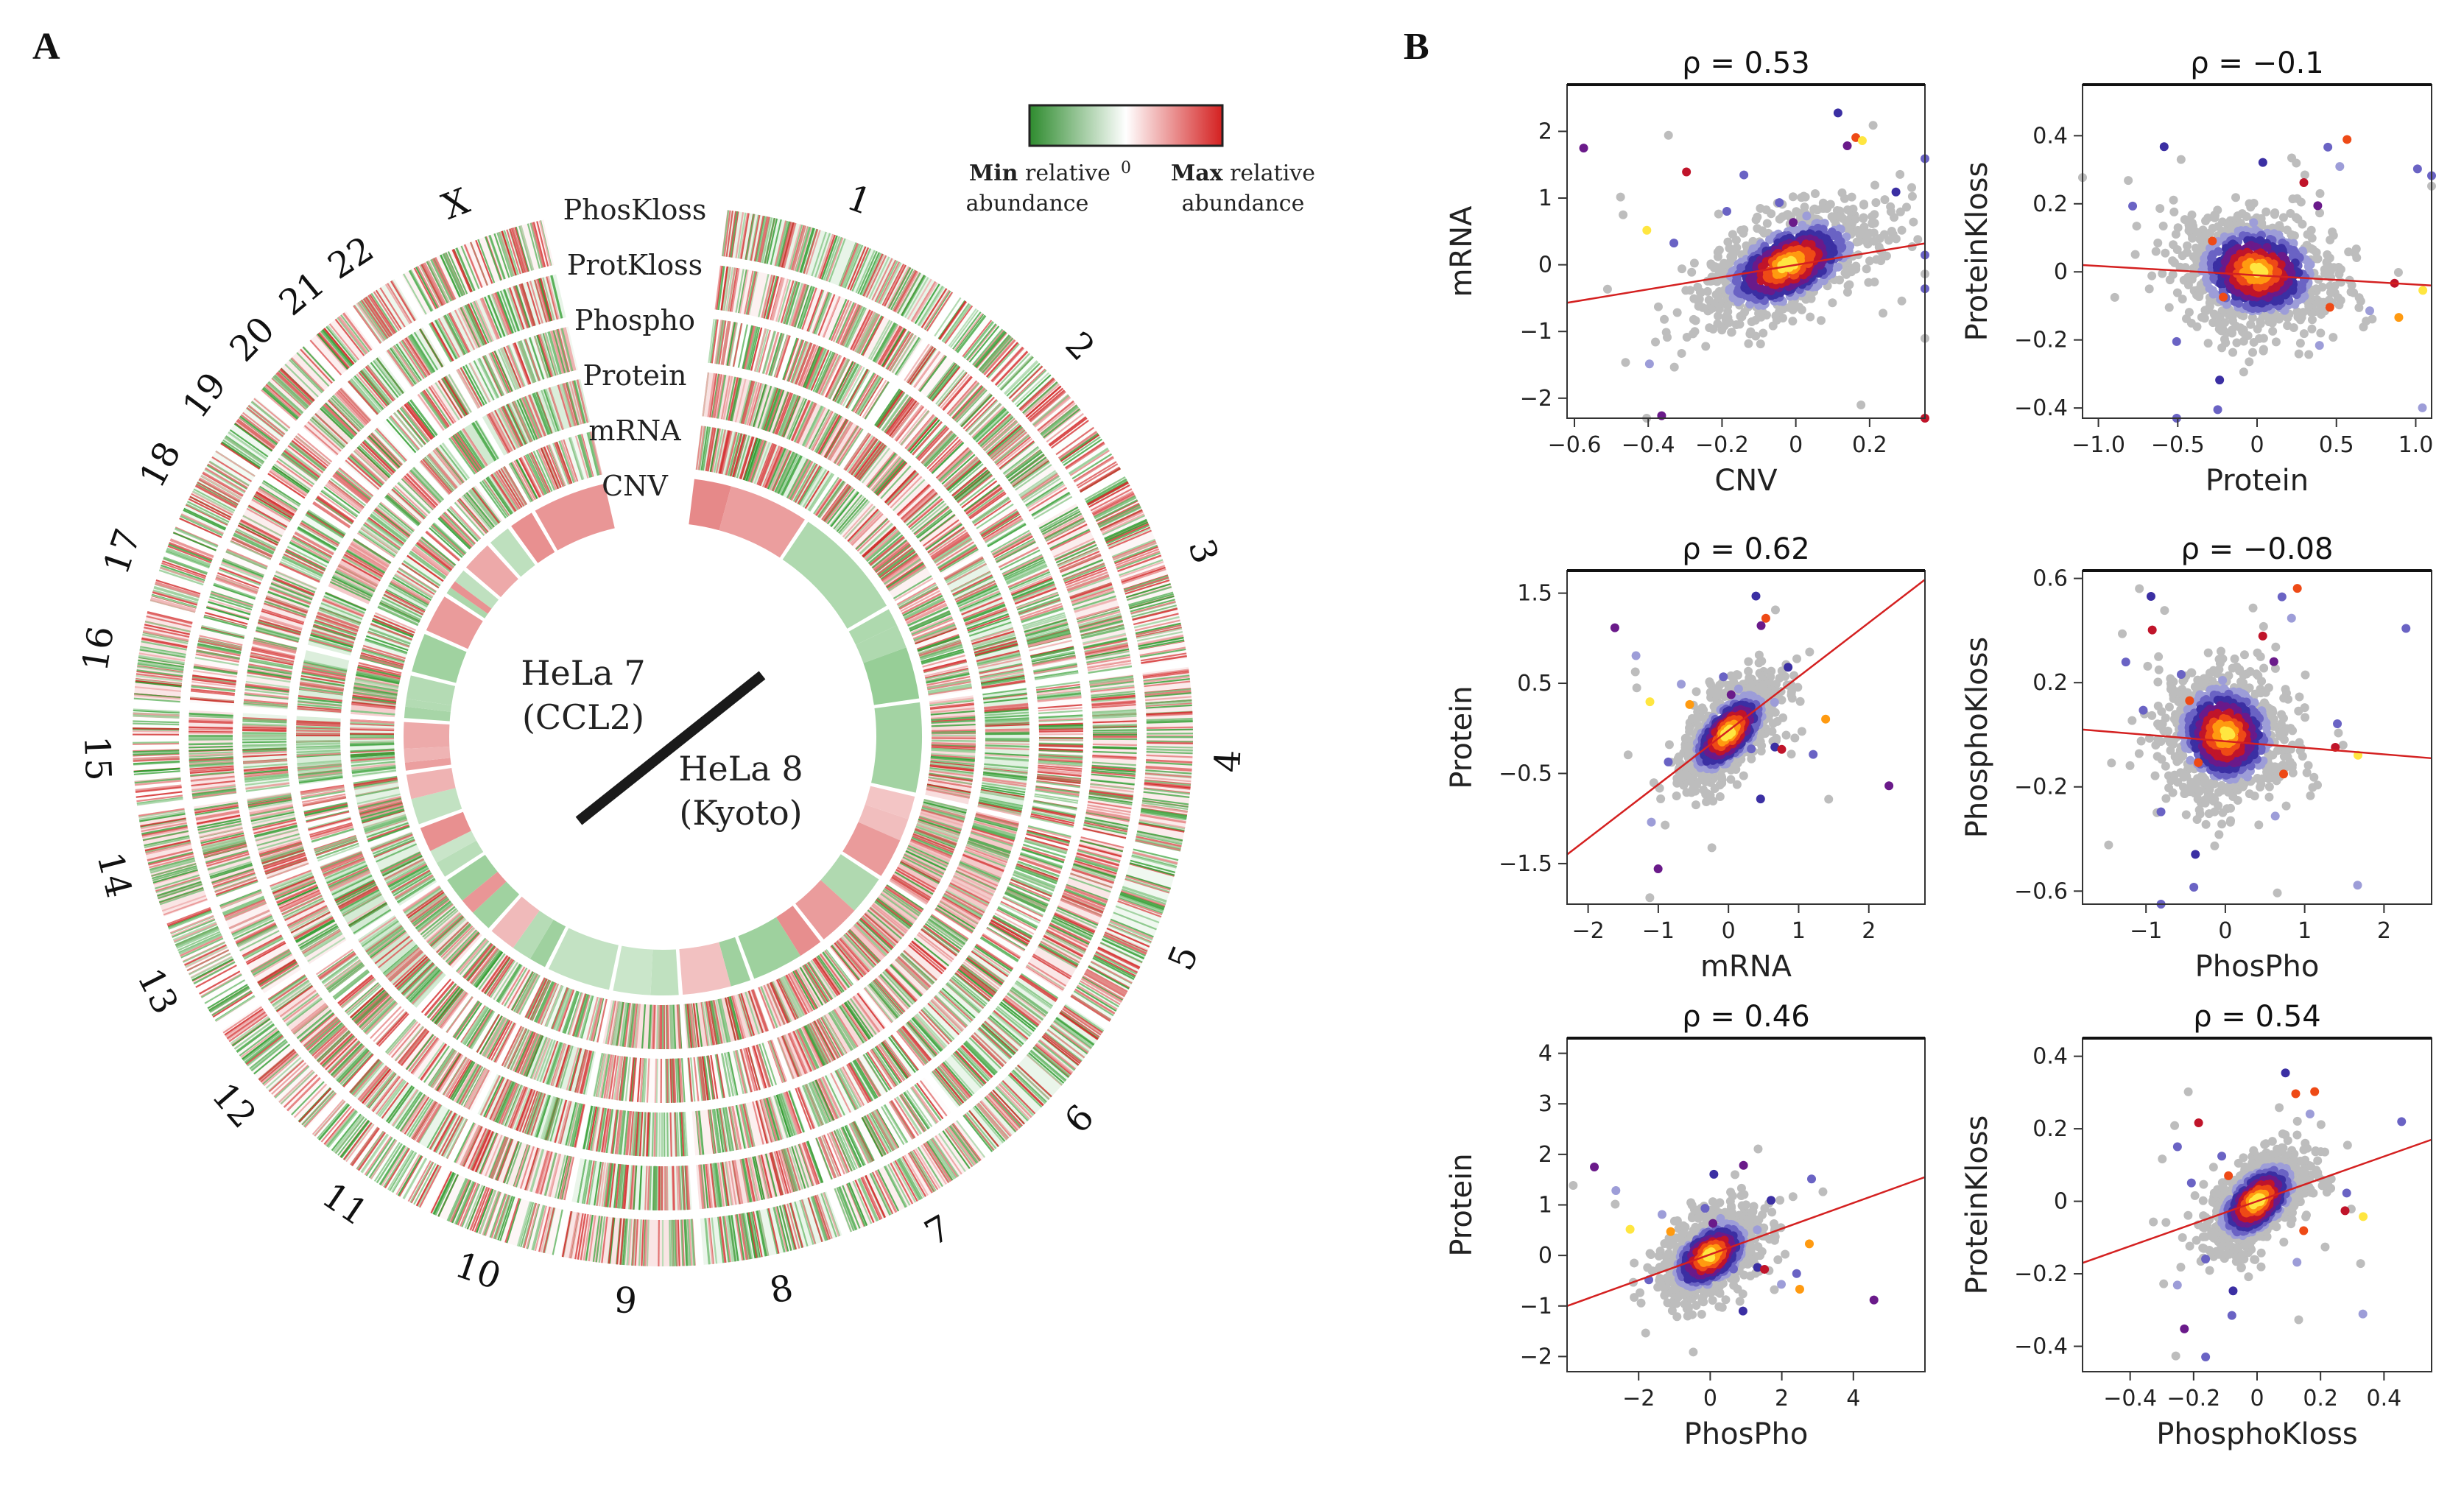 The width and height of the screenshot is (2464, 1502). What do you see at coordinates (762, 522) in the screenshot?
I see `cnv-segment` at bounding box center [762, 522].